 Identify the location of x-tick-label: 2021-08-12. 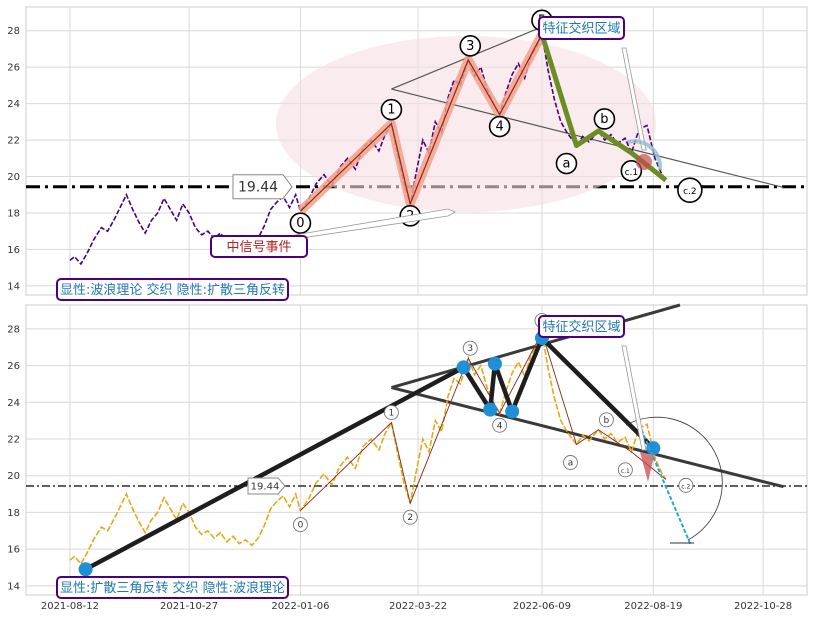
(70, 606).